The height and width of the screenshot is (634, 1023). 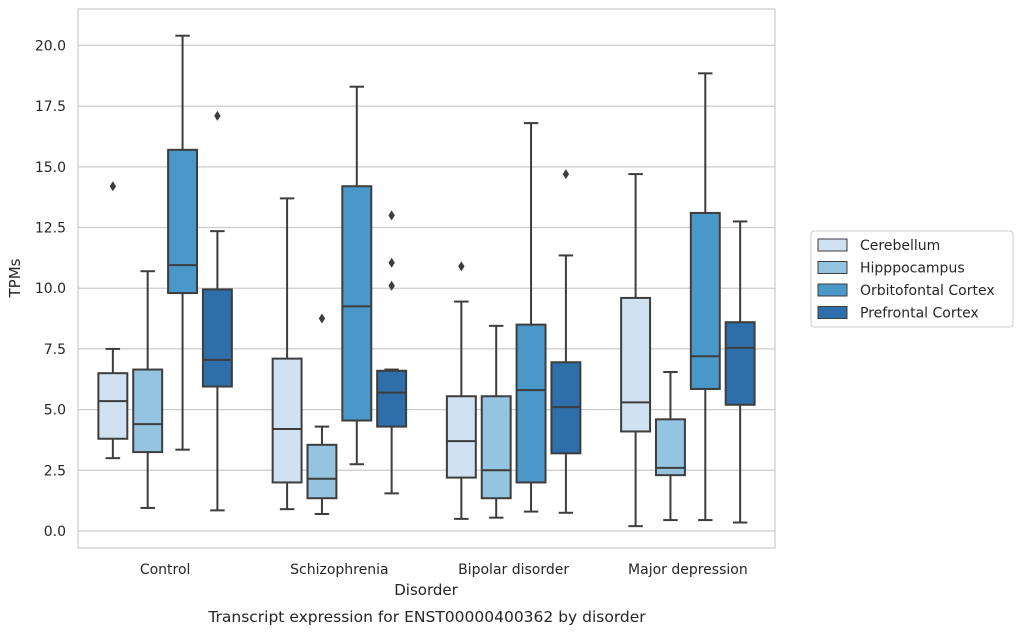 What do you see at coordinates (426, 590) in the screenshot?
I see `x-axis-title: Disorder` at bounding box center [426, 590].